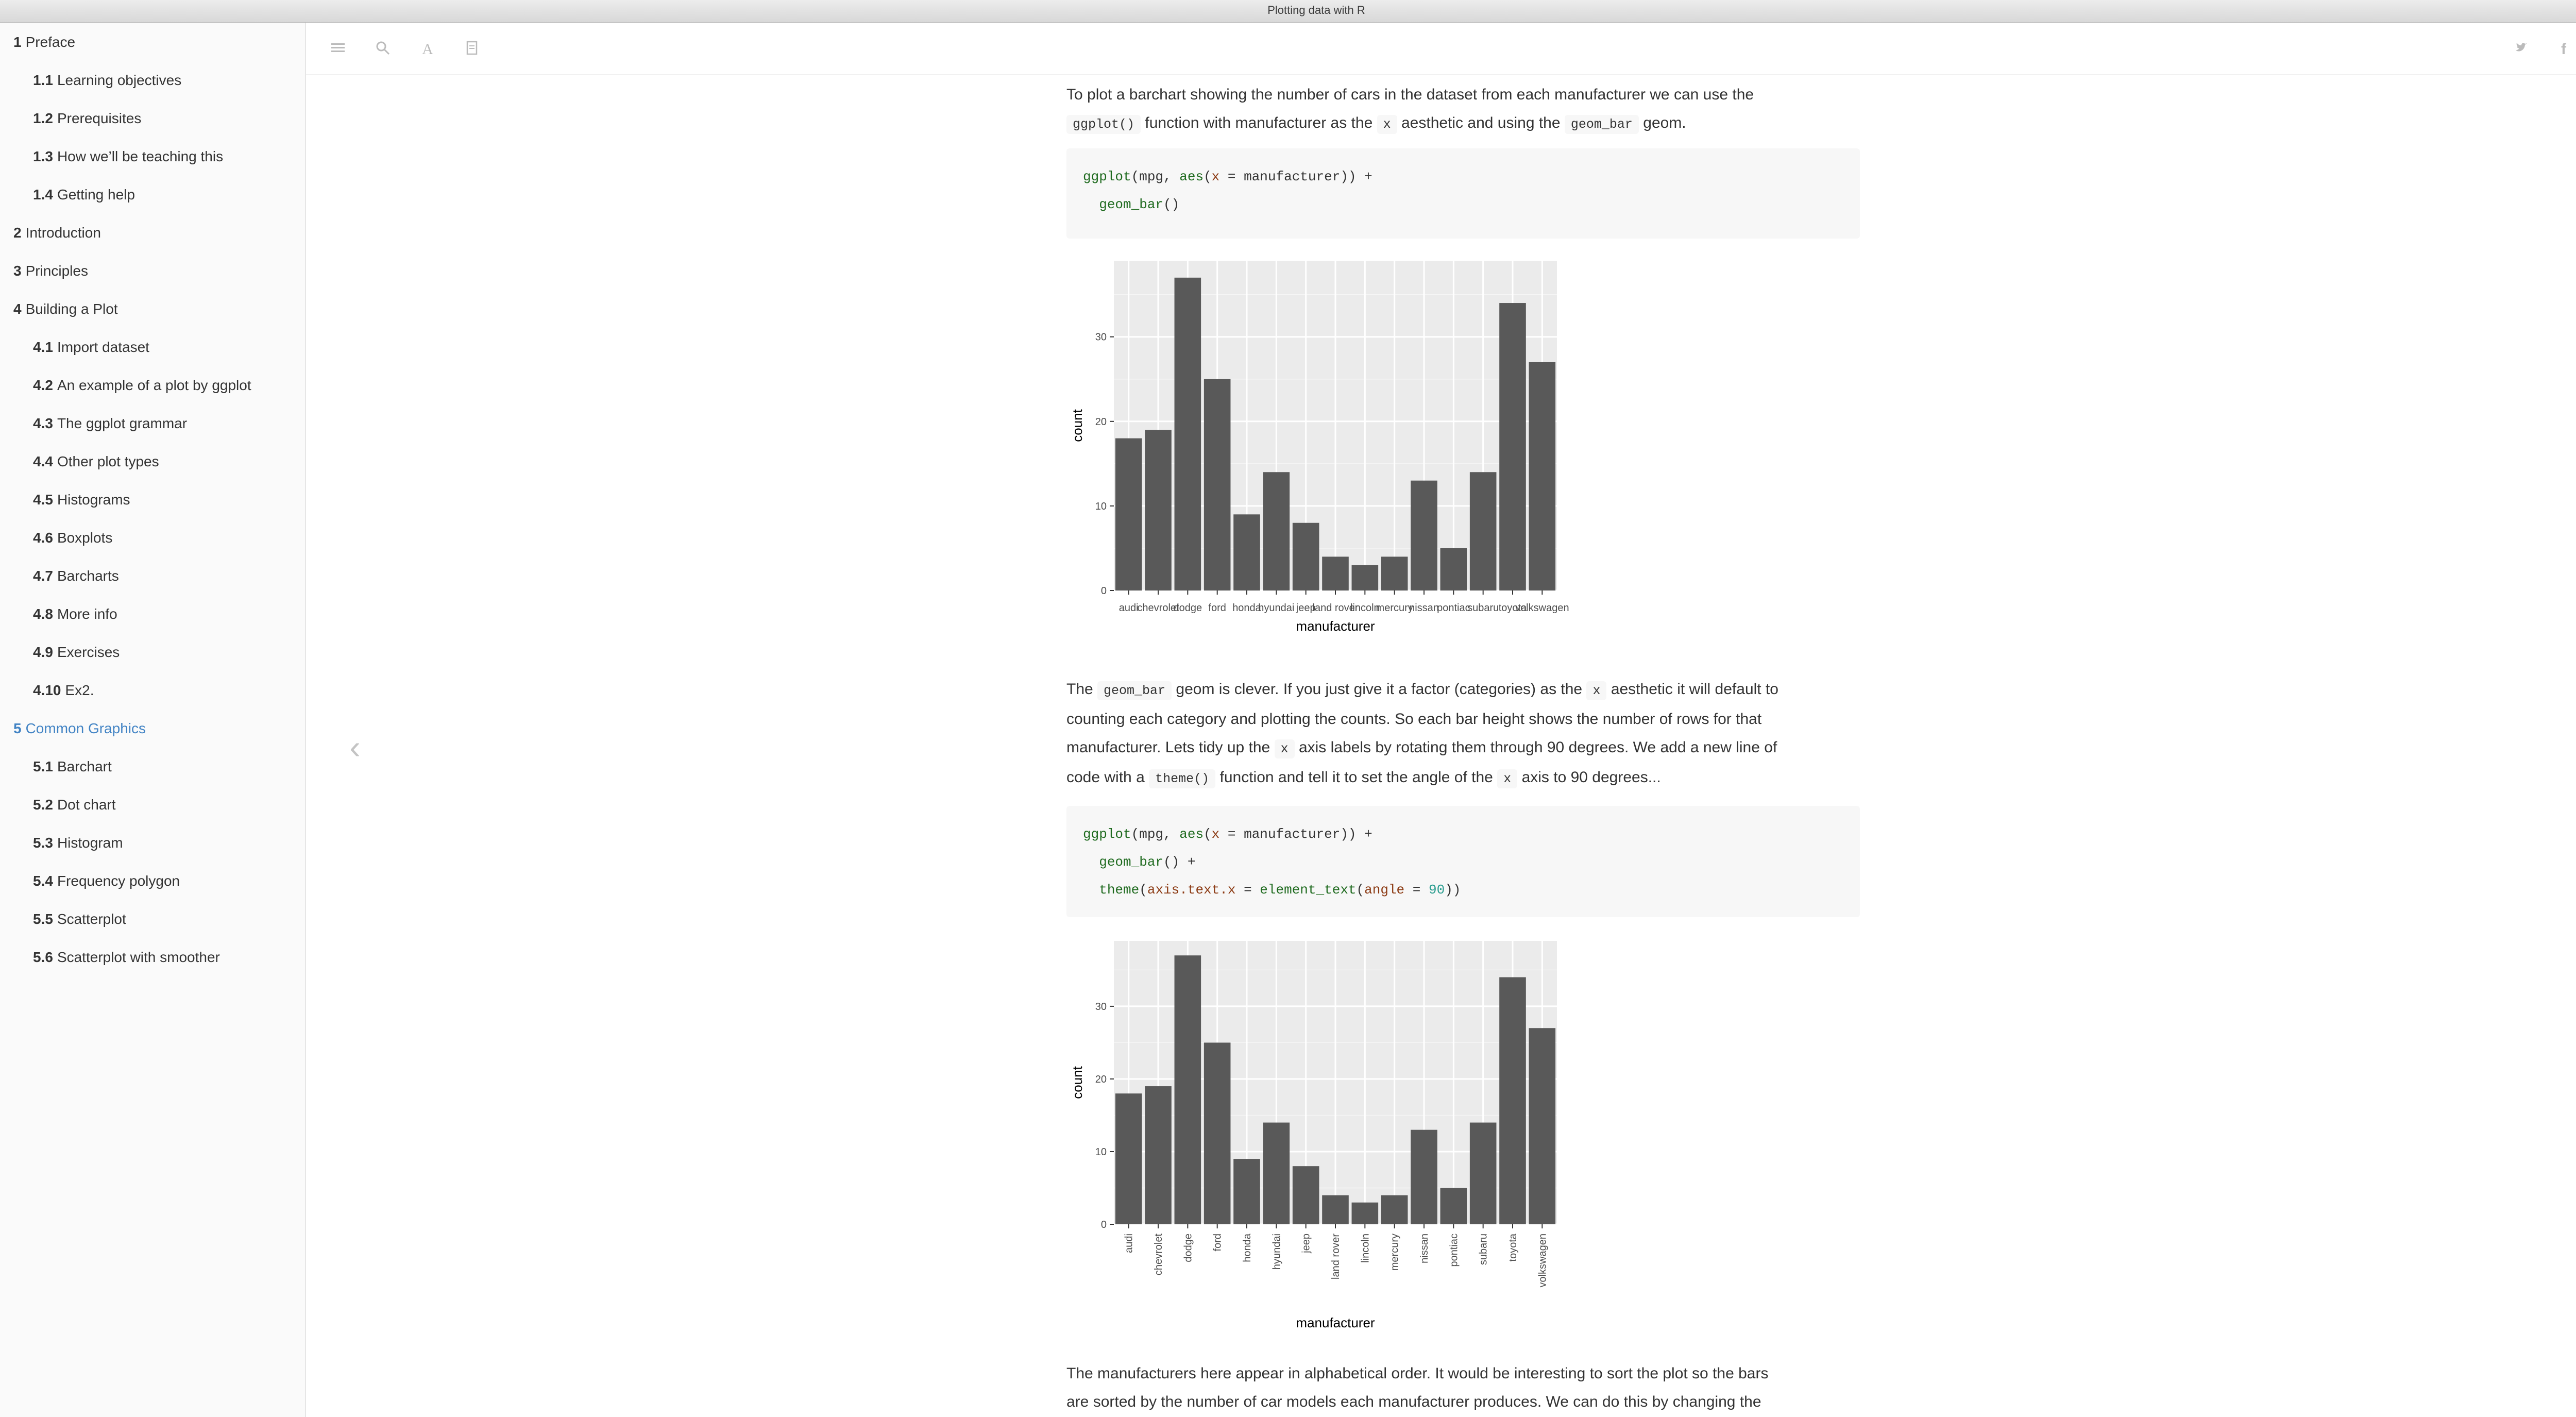 The width and height of the screenshot is (2576, 1417). What do you see at coordinates (74, 805) in the screenshot?
I see `toc-item: 5.2 Dot chart` at bounding box center [74, 805].